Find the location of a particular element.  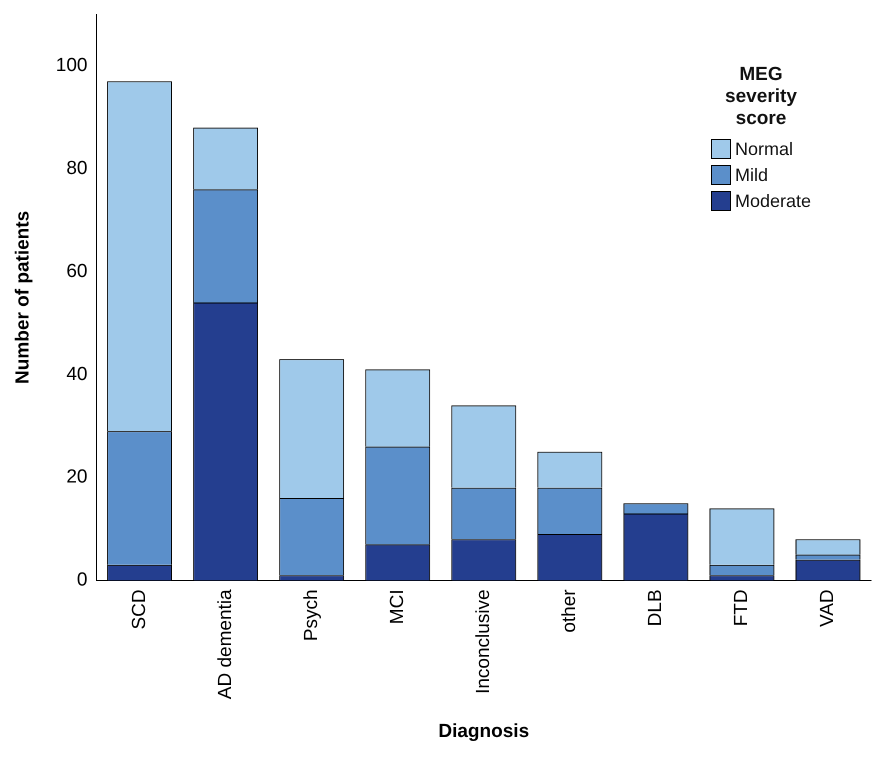

y-tick-label: 20 is located at coordinates (77, 477).